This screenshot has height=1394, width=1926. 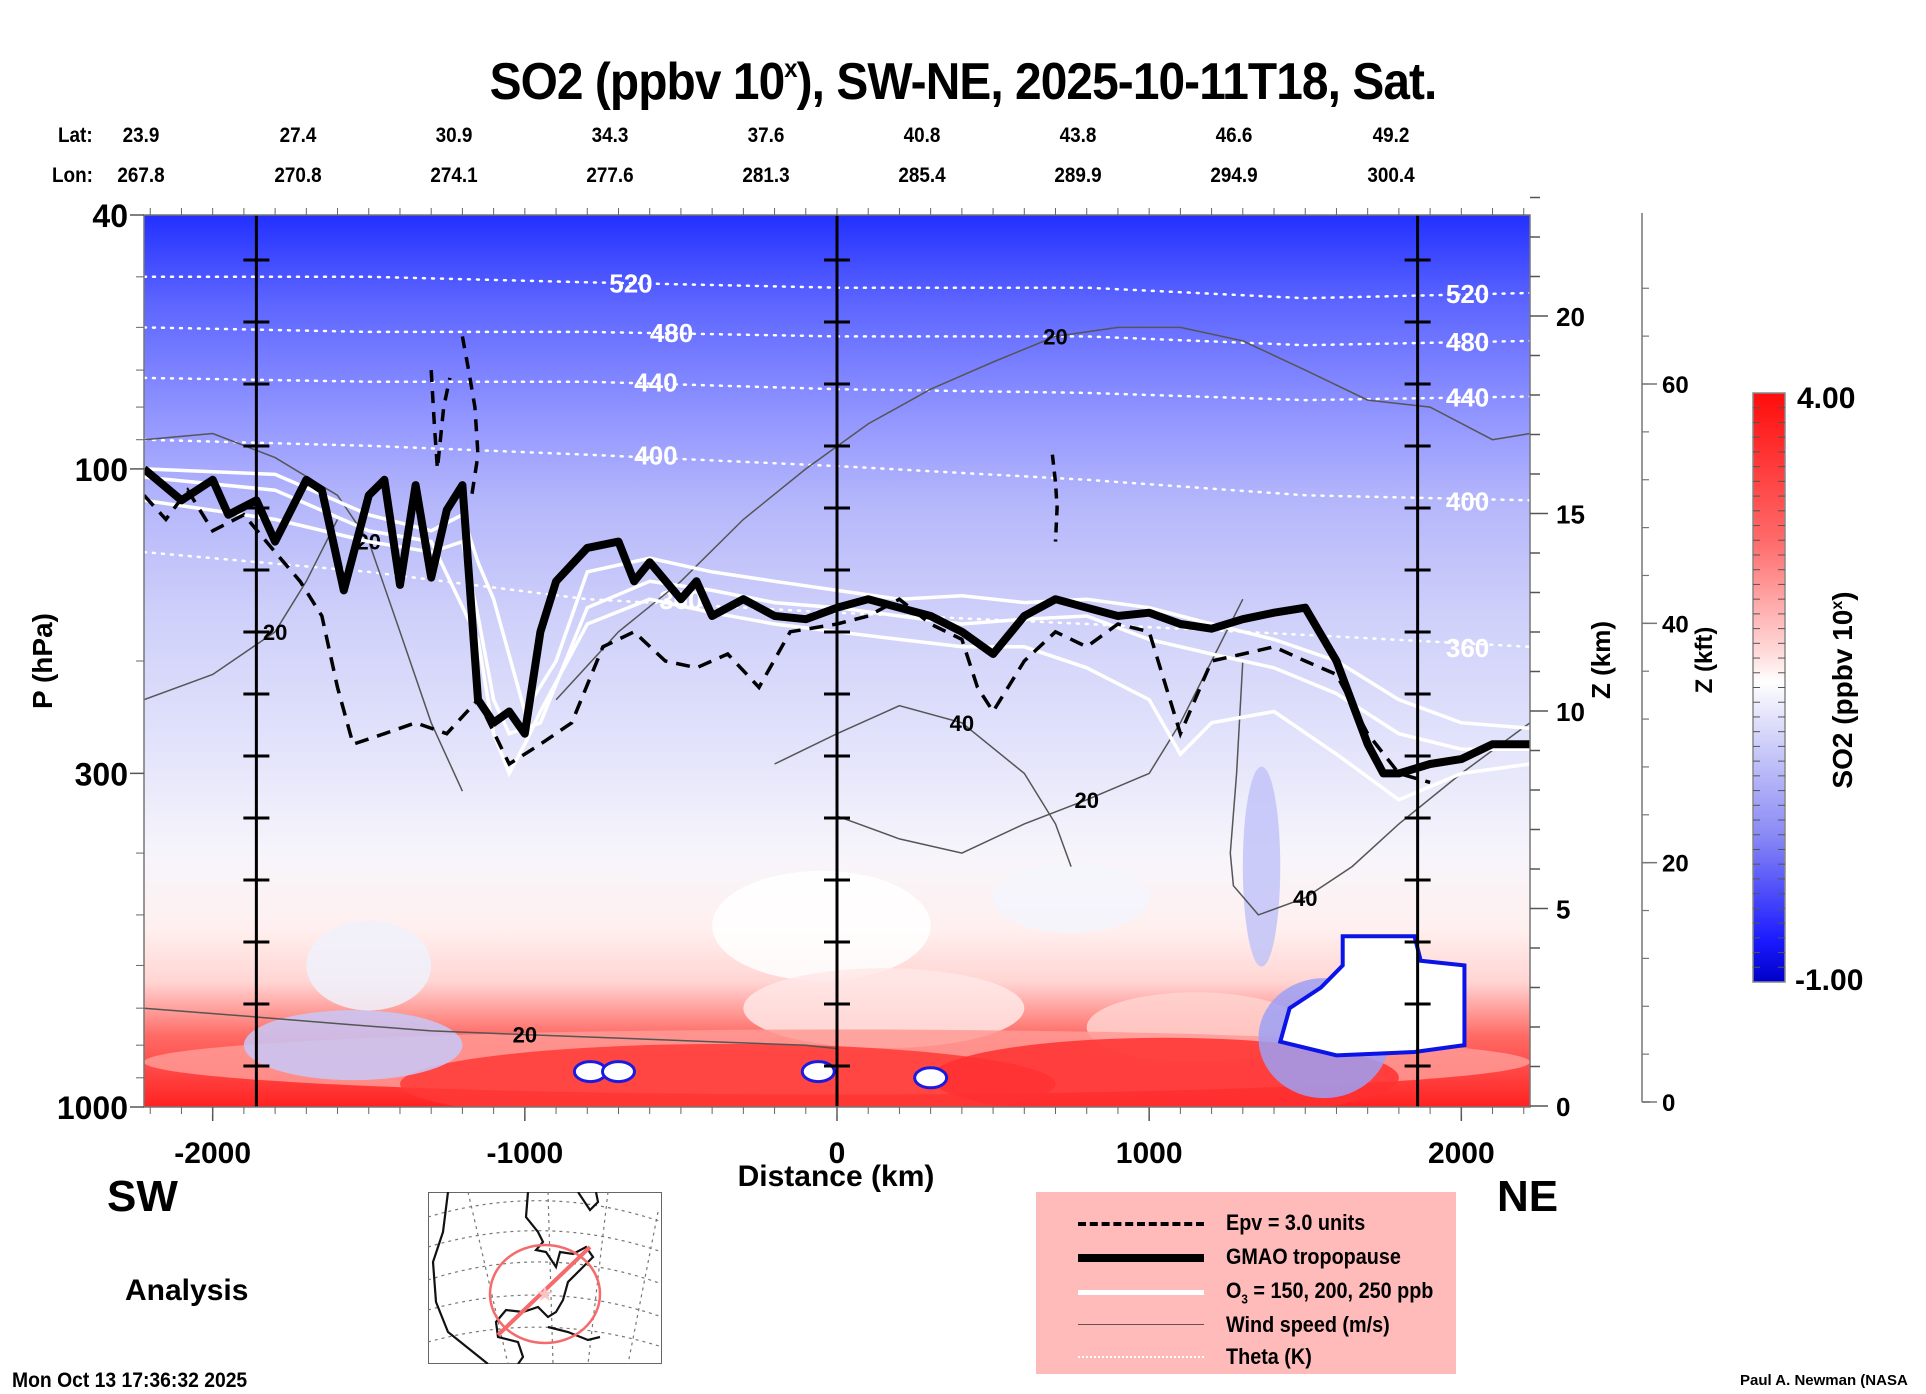 I want to click on zkm-tick-label: 10, so click(x=1570, y=712).